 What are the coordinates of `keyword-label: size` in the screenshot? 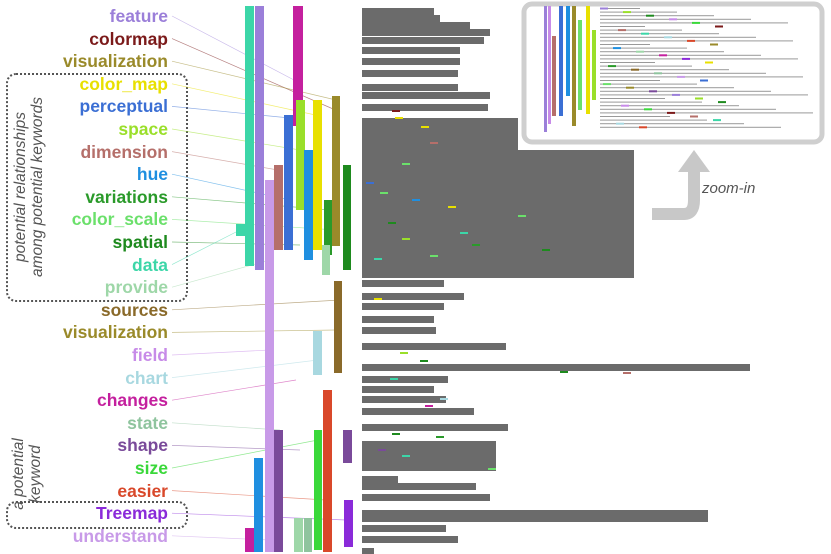 It's located at (151, 468).